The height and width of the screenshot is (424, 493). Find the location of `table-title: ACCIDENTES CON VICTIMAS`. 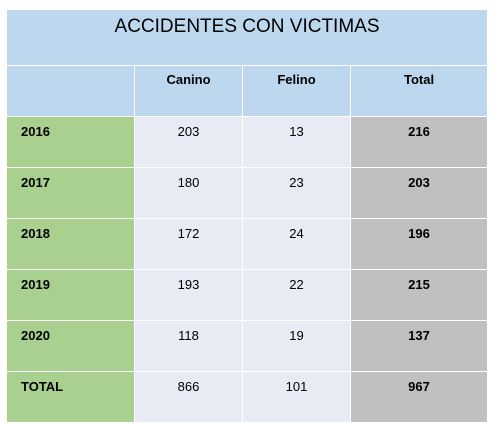

table-title: ACCIDENTES CON VICTIMAS is located at coordinates (247, 37).